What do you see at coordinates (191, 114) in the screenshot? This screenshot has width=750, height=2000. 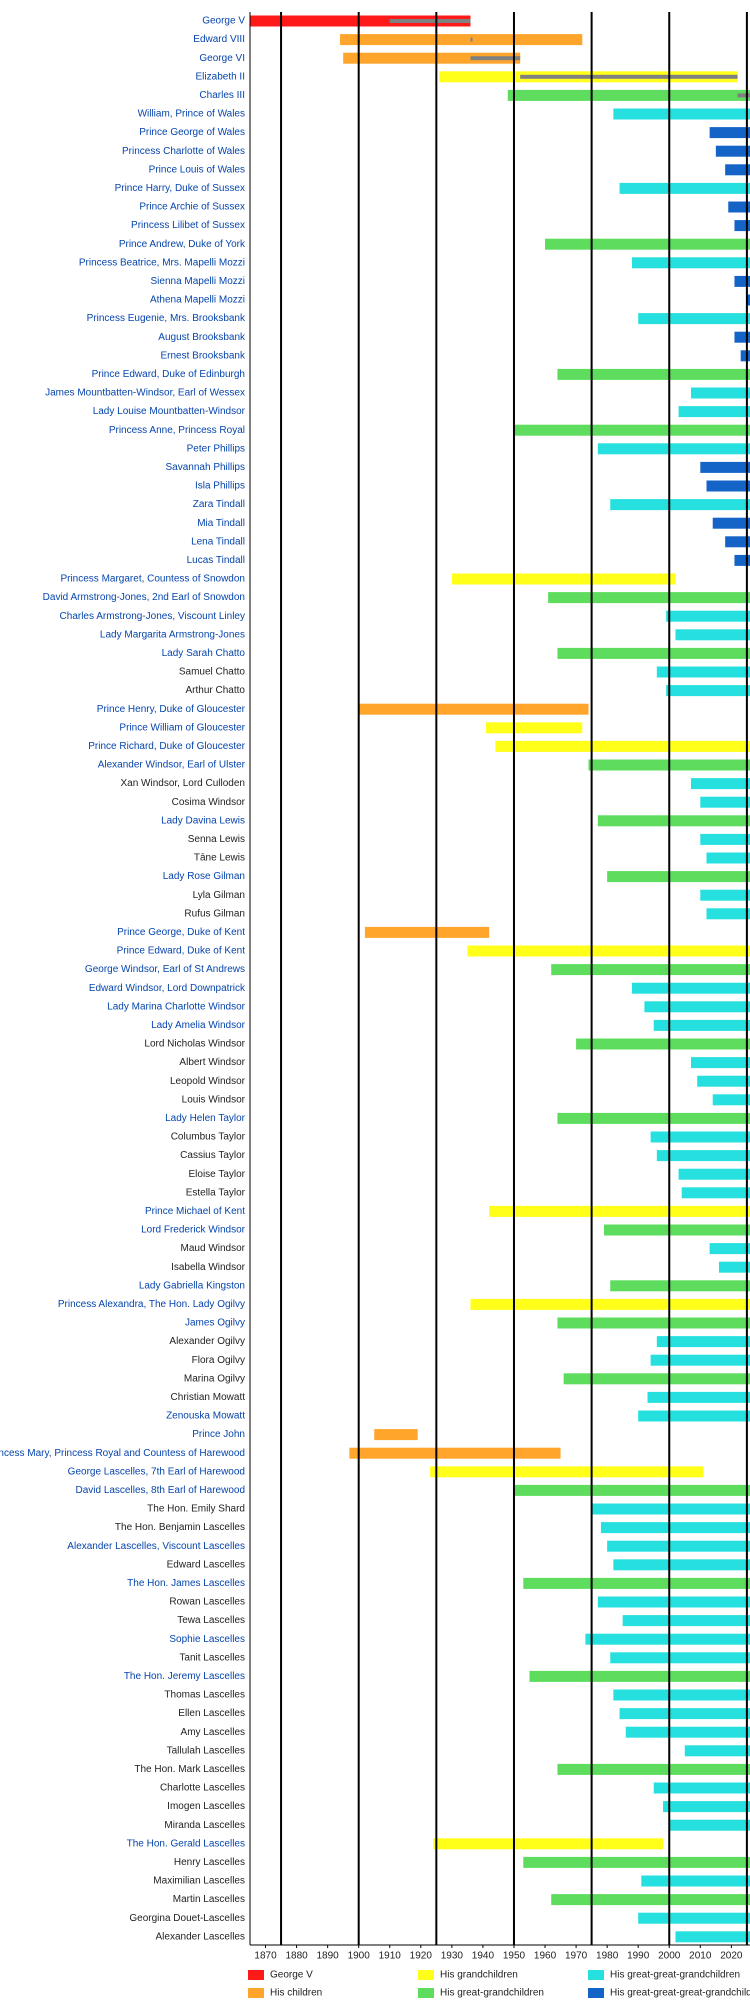 I see `person-link: William, Prince of Wales` at bounding box center [191, 114].